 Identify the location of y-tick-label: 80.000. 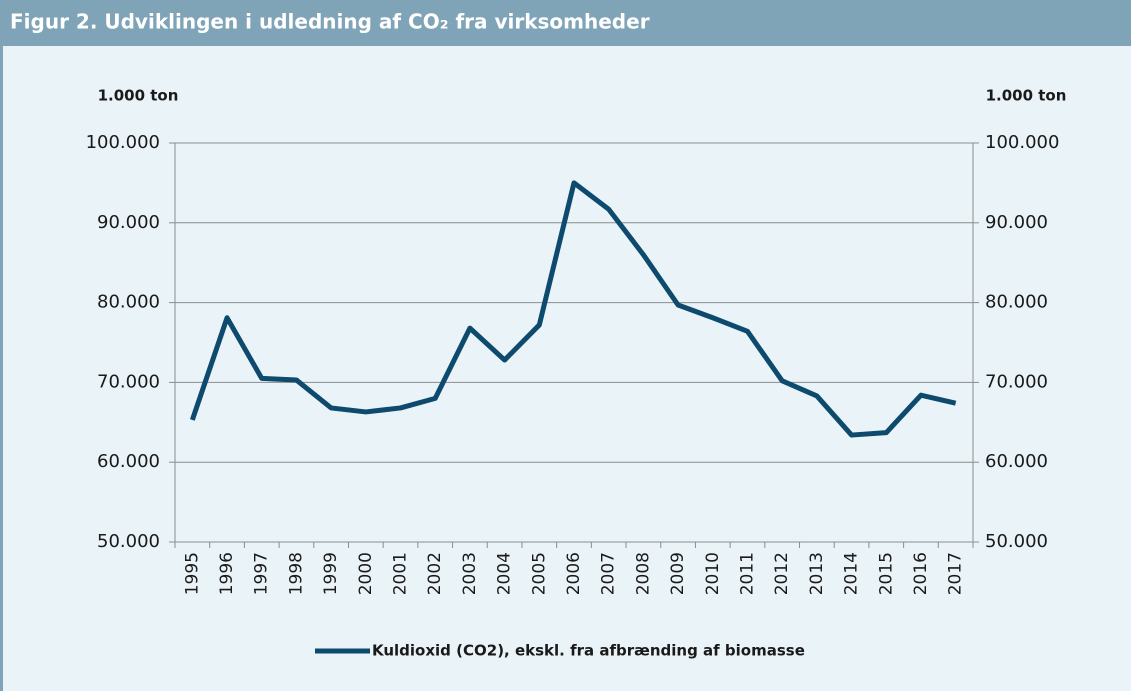
(128, 302).